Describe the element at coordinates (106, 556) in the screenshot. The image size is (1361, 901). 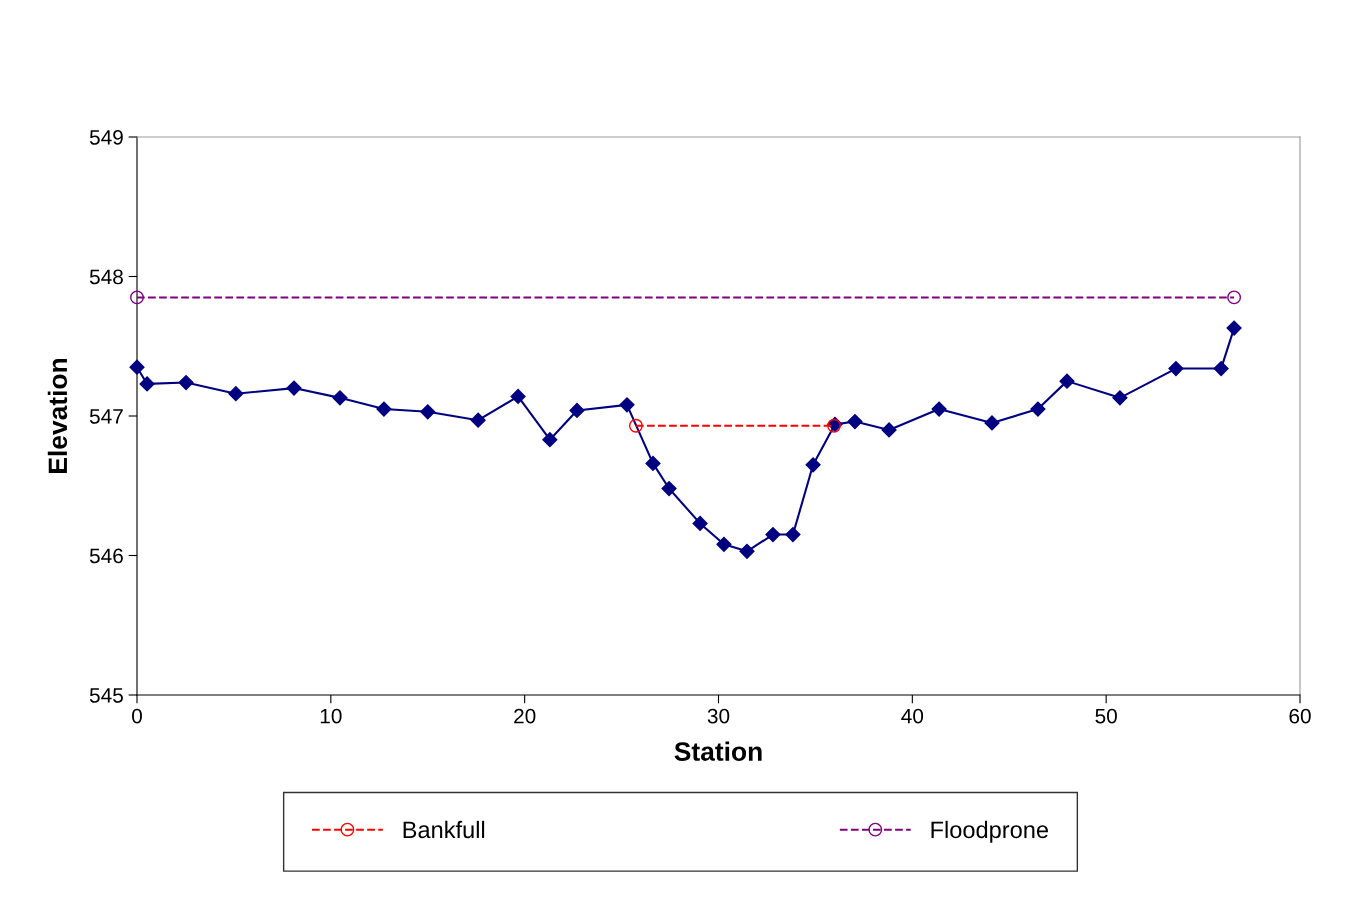
I see `y-tick-label: 546` at that location.